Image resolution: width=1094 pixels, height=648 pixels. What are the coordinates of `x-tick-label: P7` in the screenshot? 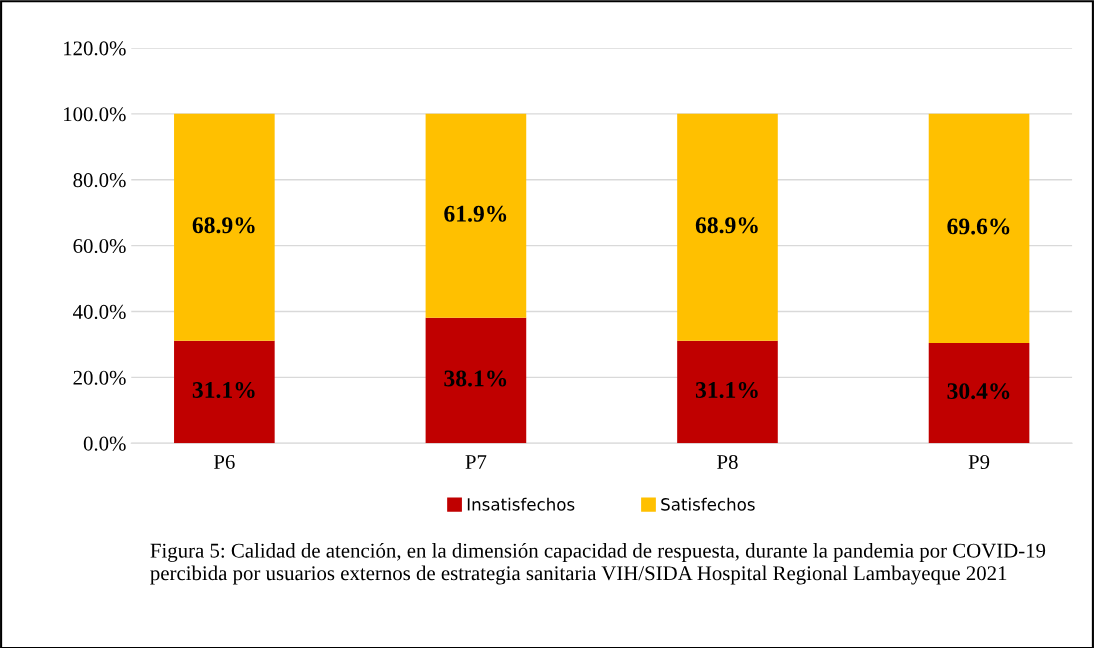 It's located at (476, 462).